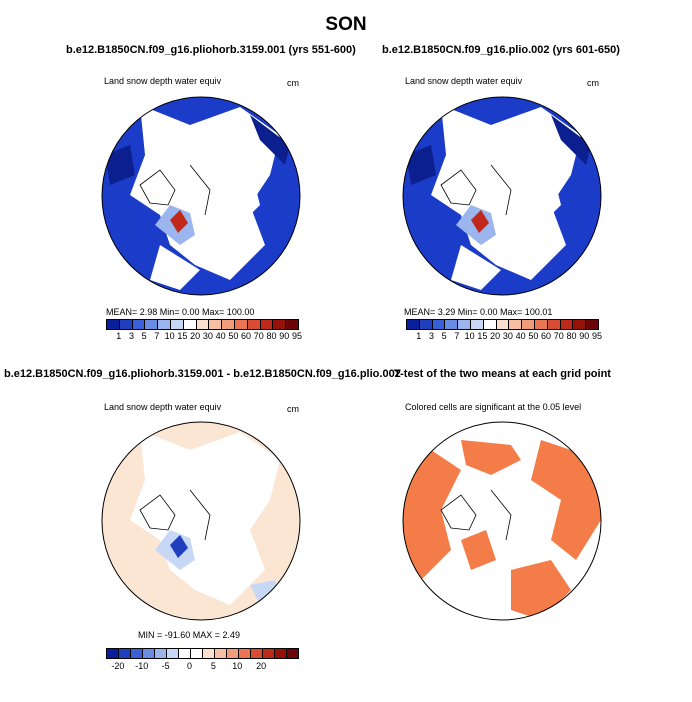 Image resolution: width=692 pixels, height=702 pixels. I want to click on panel-3-stats: MIN = -91.60 MAX = 2.49, so click(189, 635).